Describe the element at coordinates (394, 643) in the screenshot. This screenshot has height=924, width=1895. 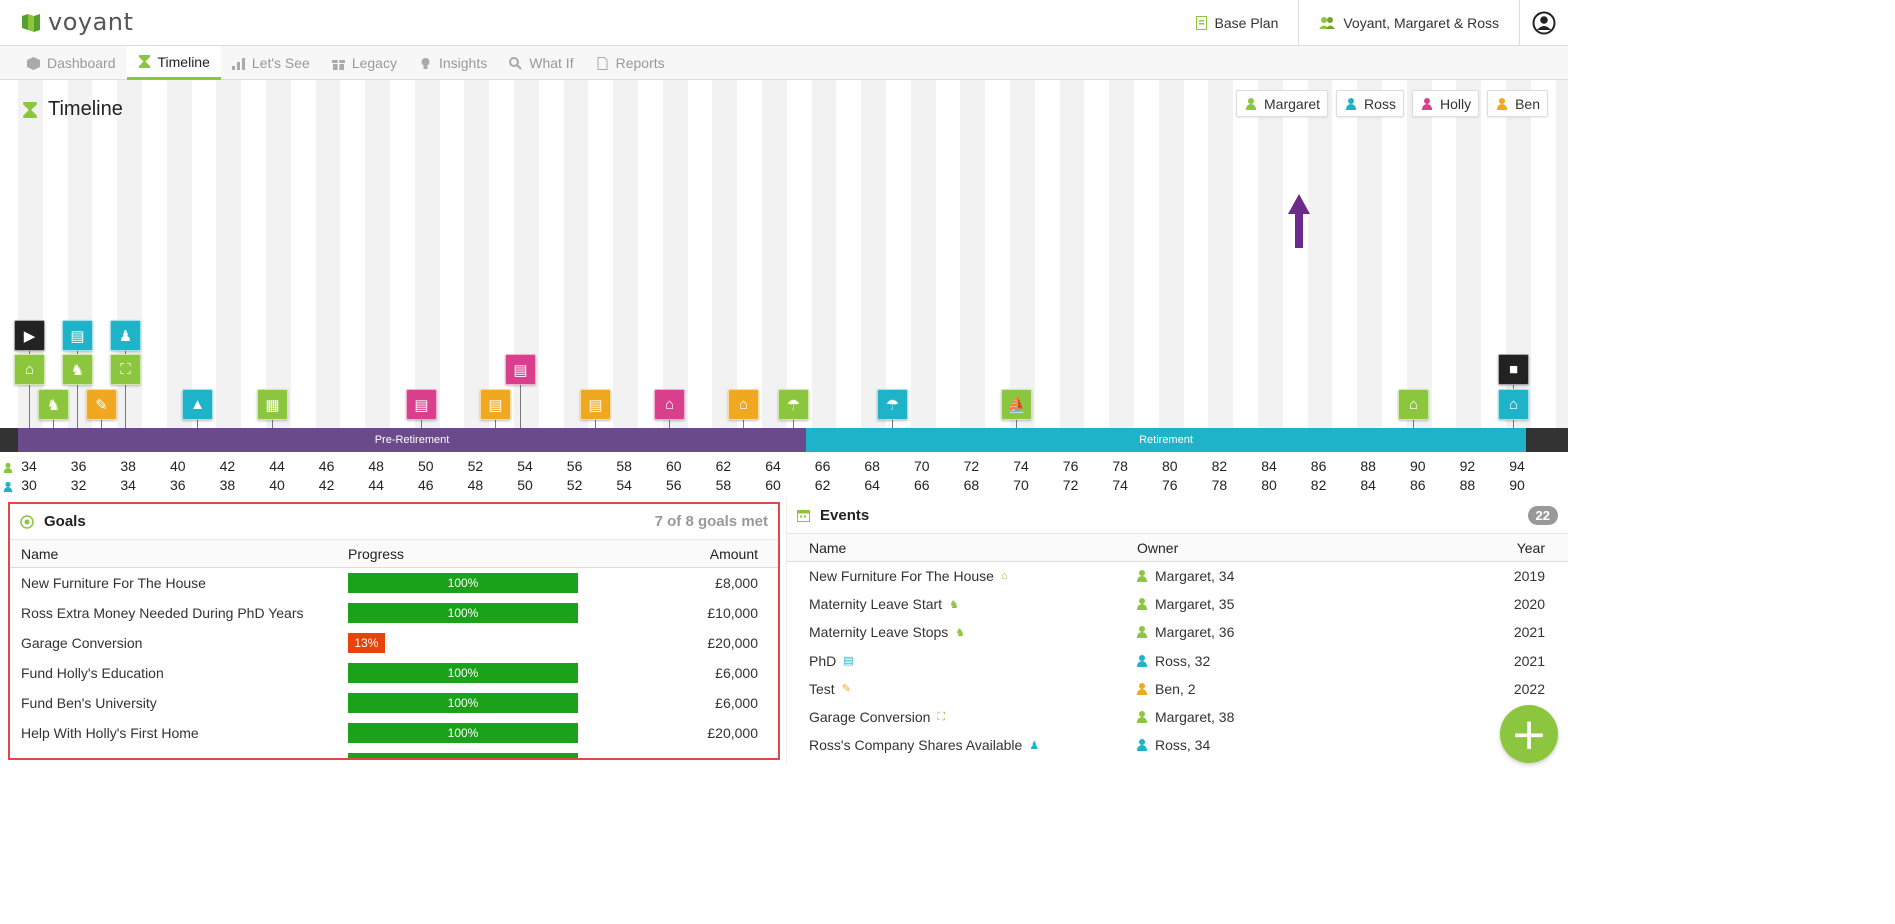
I see `table-row: Garage Conversion 13% £20,000` at that location.